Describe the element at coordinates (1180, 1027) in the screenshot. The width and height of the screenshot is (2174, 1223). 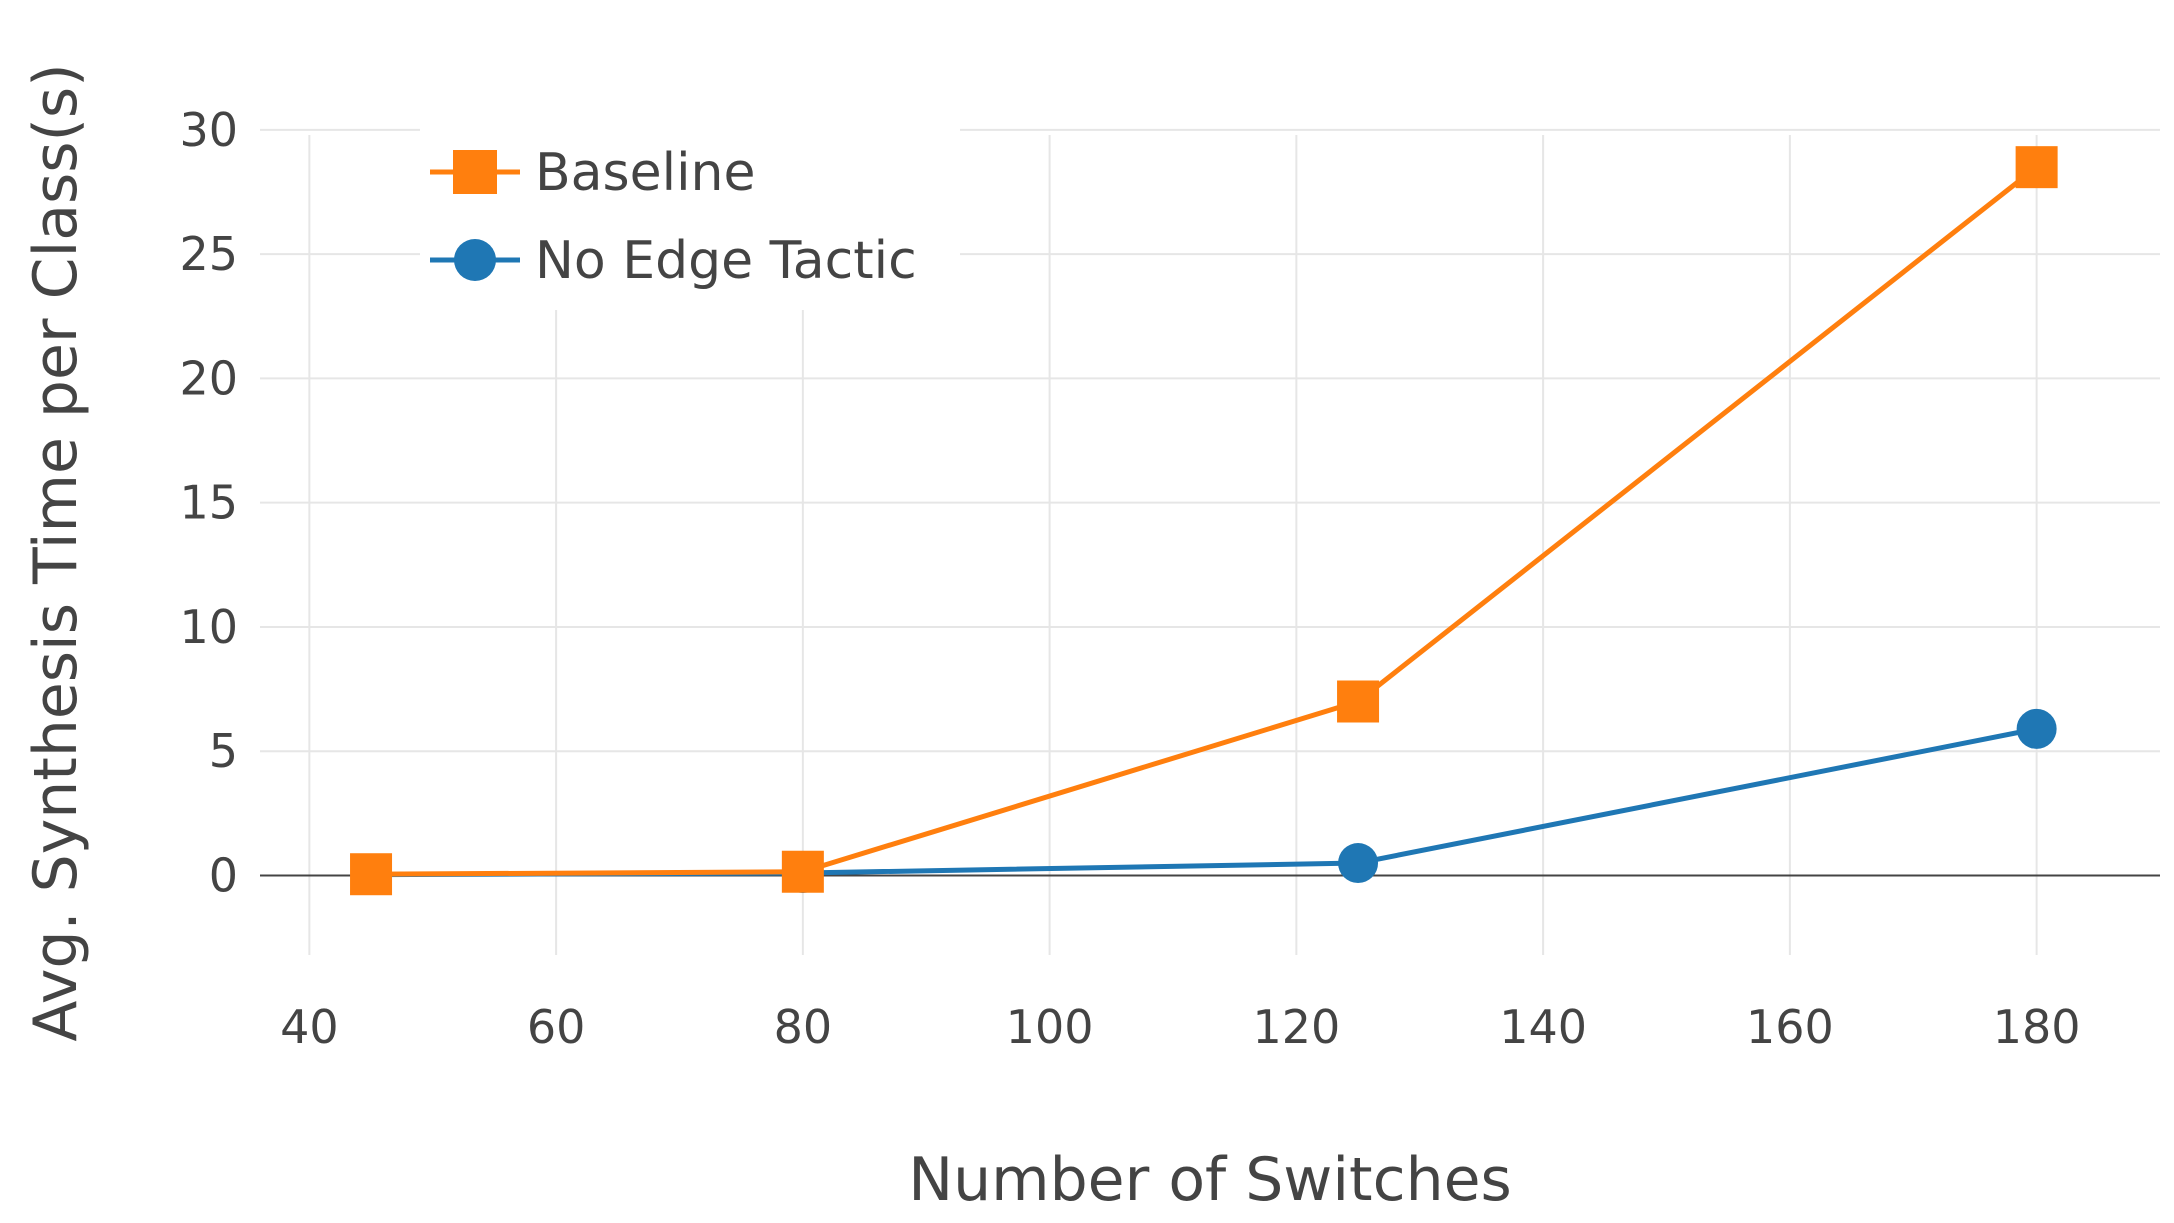
I see `x-axis-ticks: 40 60 80 100 120 140 160 180` at that location.